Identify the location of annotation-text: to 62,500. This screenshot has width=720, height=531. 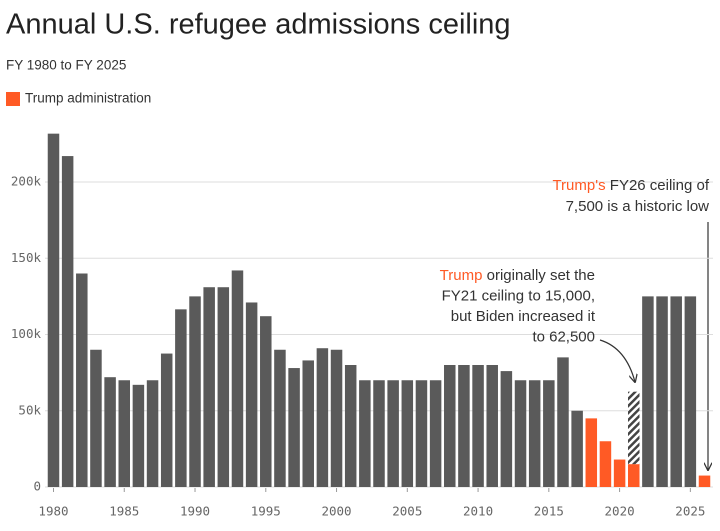
(563, 336).